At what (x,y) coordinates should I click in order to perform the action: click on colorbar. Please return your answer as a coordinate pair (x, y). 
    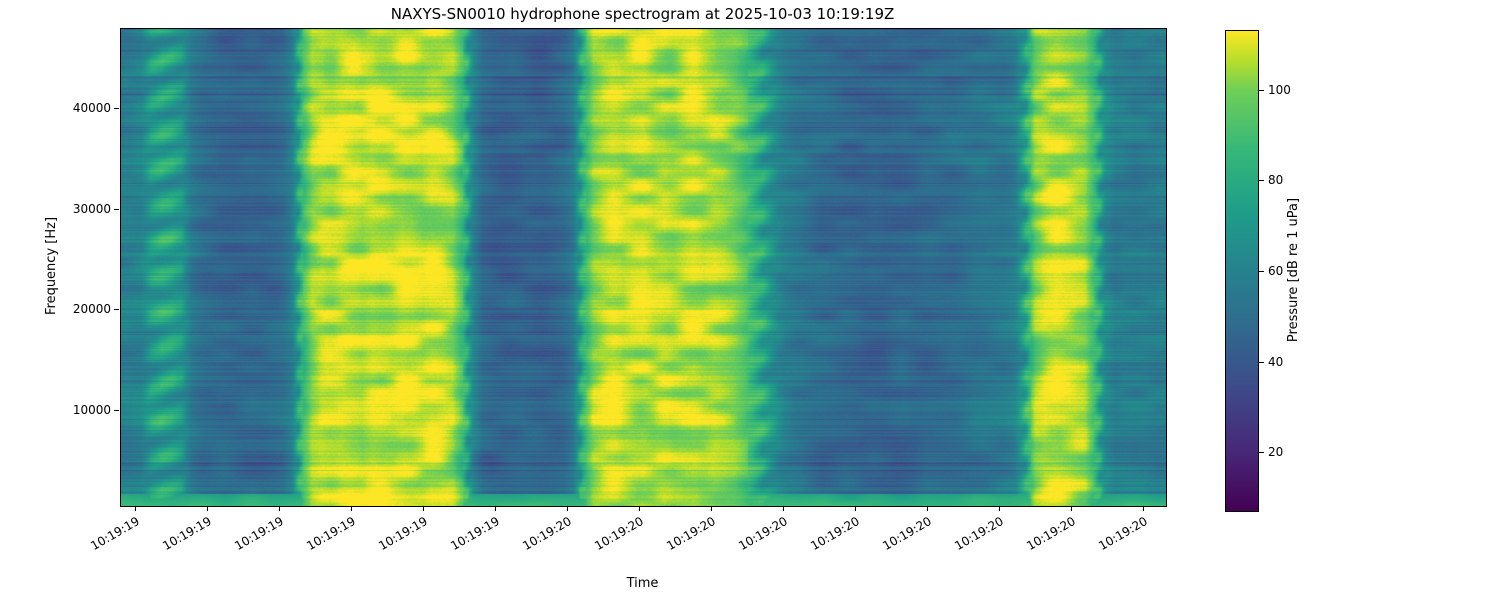
    Looking at the image, I should click on (1242, 271).